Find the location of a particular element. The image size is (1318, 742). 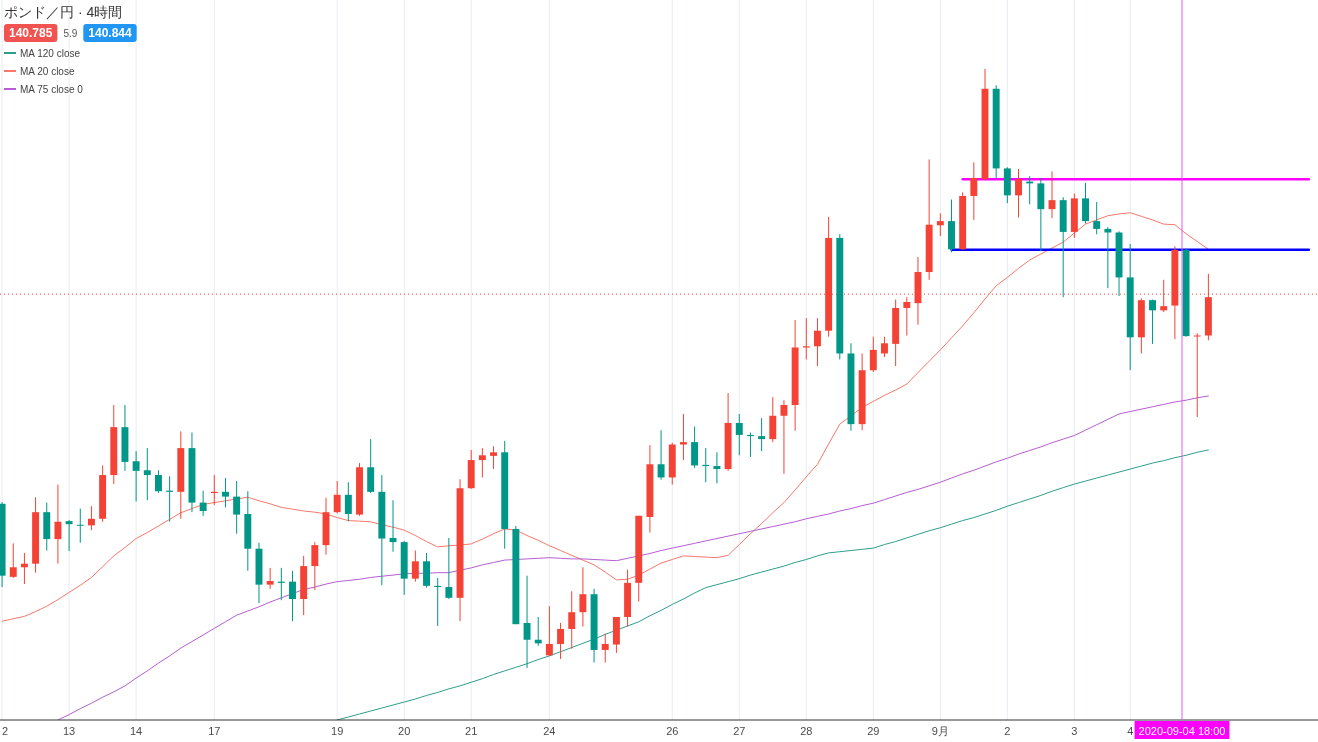

text: 5.9 is located at coordinates (70, 33).